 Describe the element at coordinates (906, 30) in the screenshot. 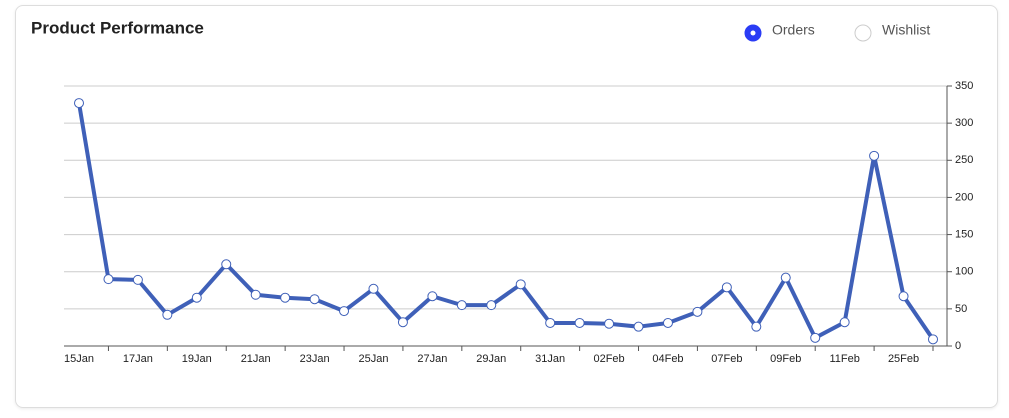

I see `legend-label: Wishlist` at that location.